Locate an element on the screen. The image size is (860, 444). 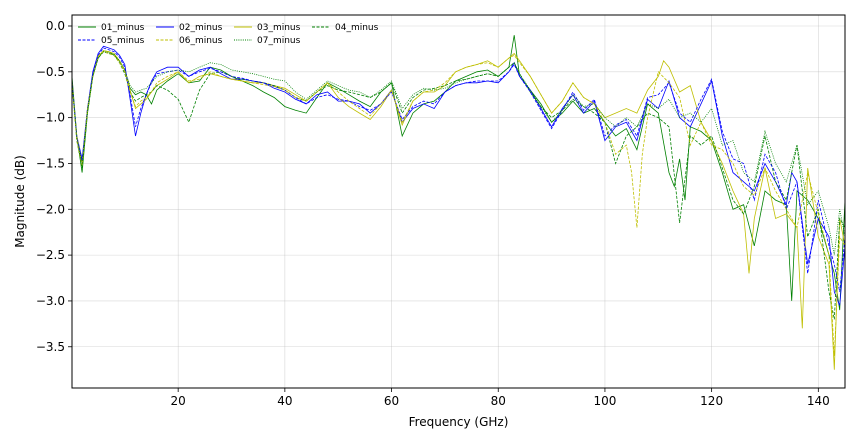
y-tick-label: −1.5 is located at coordinates (50, 163).